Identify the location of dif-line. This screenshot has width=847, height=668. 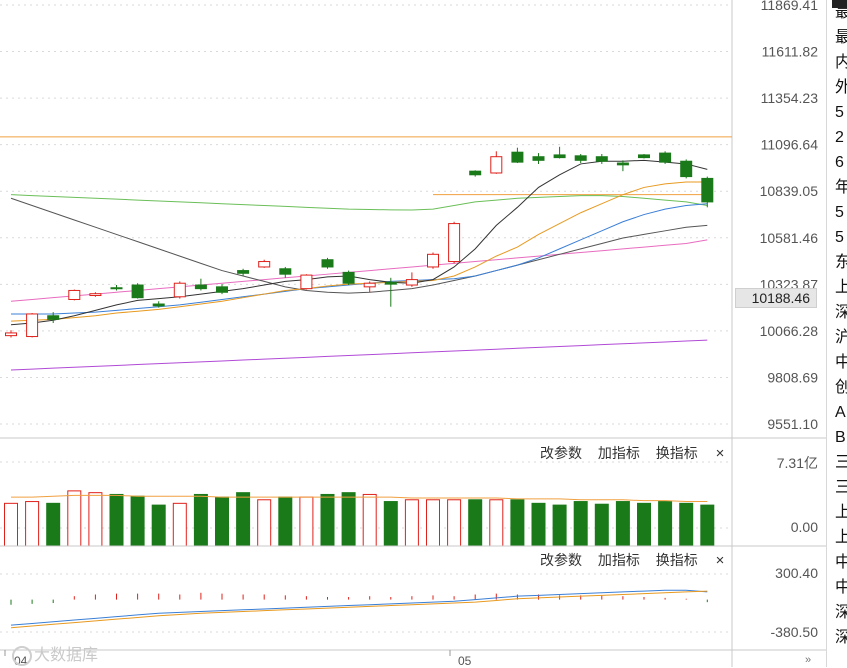
(359, 607).